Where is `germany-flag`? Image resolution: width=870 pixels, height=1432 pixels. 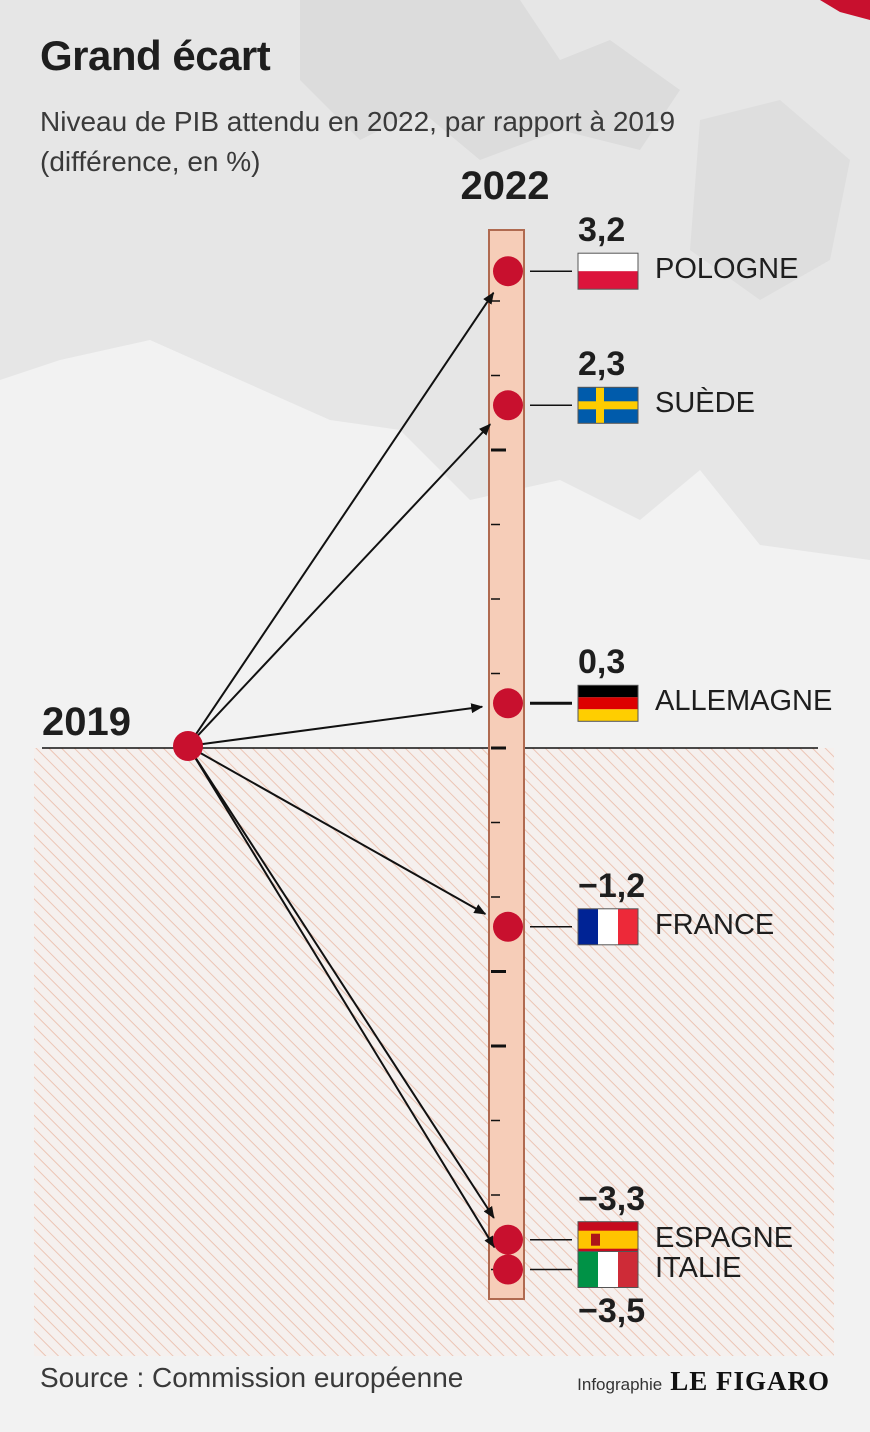
germany-flag is located at coordinates (608, 703).